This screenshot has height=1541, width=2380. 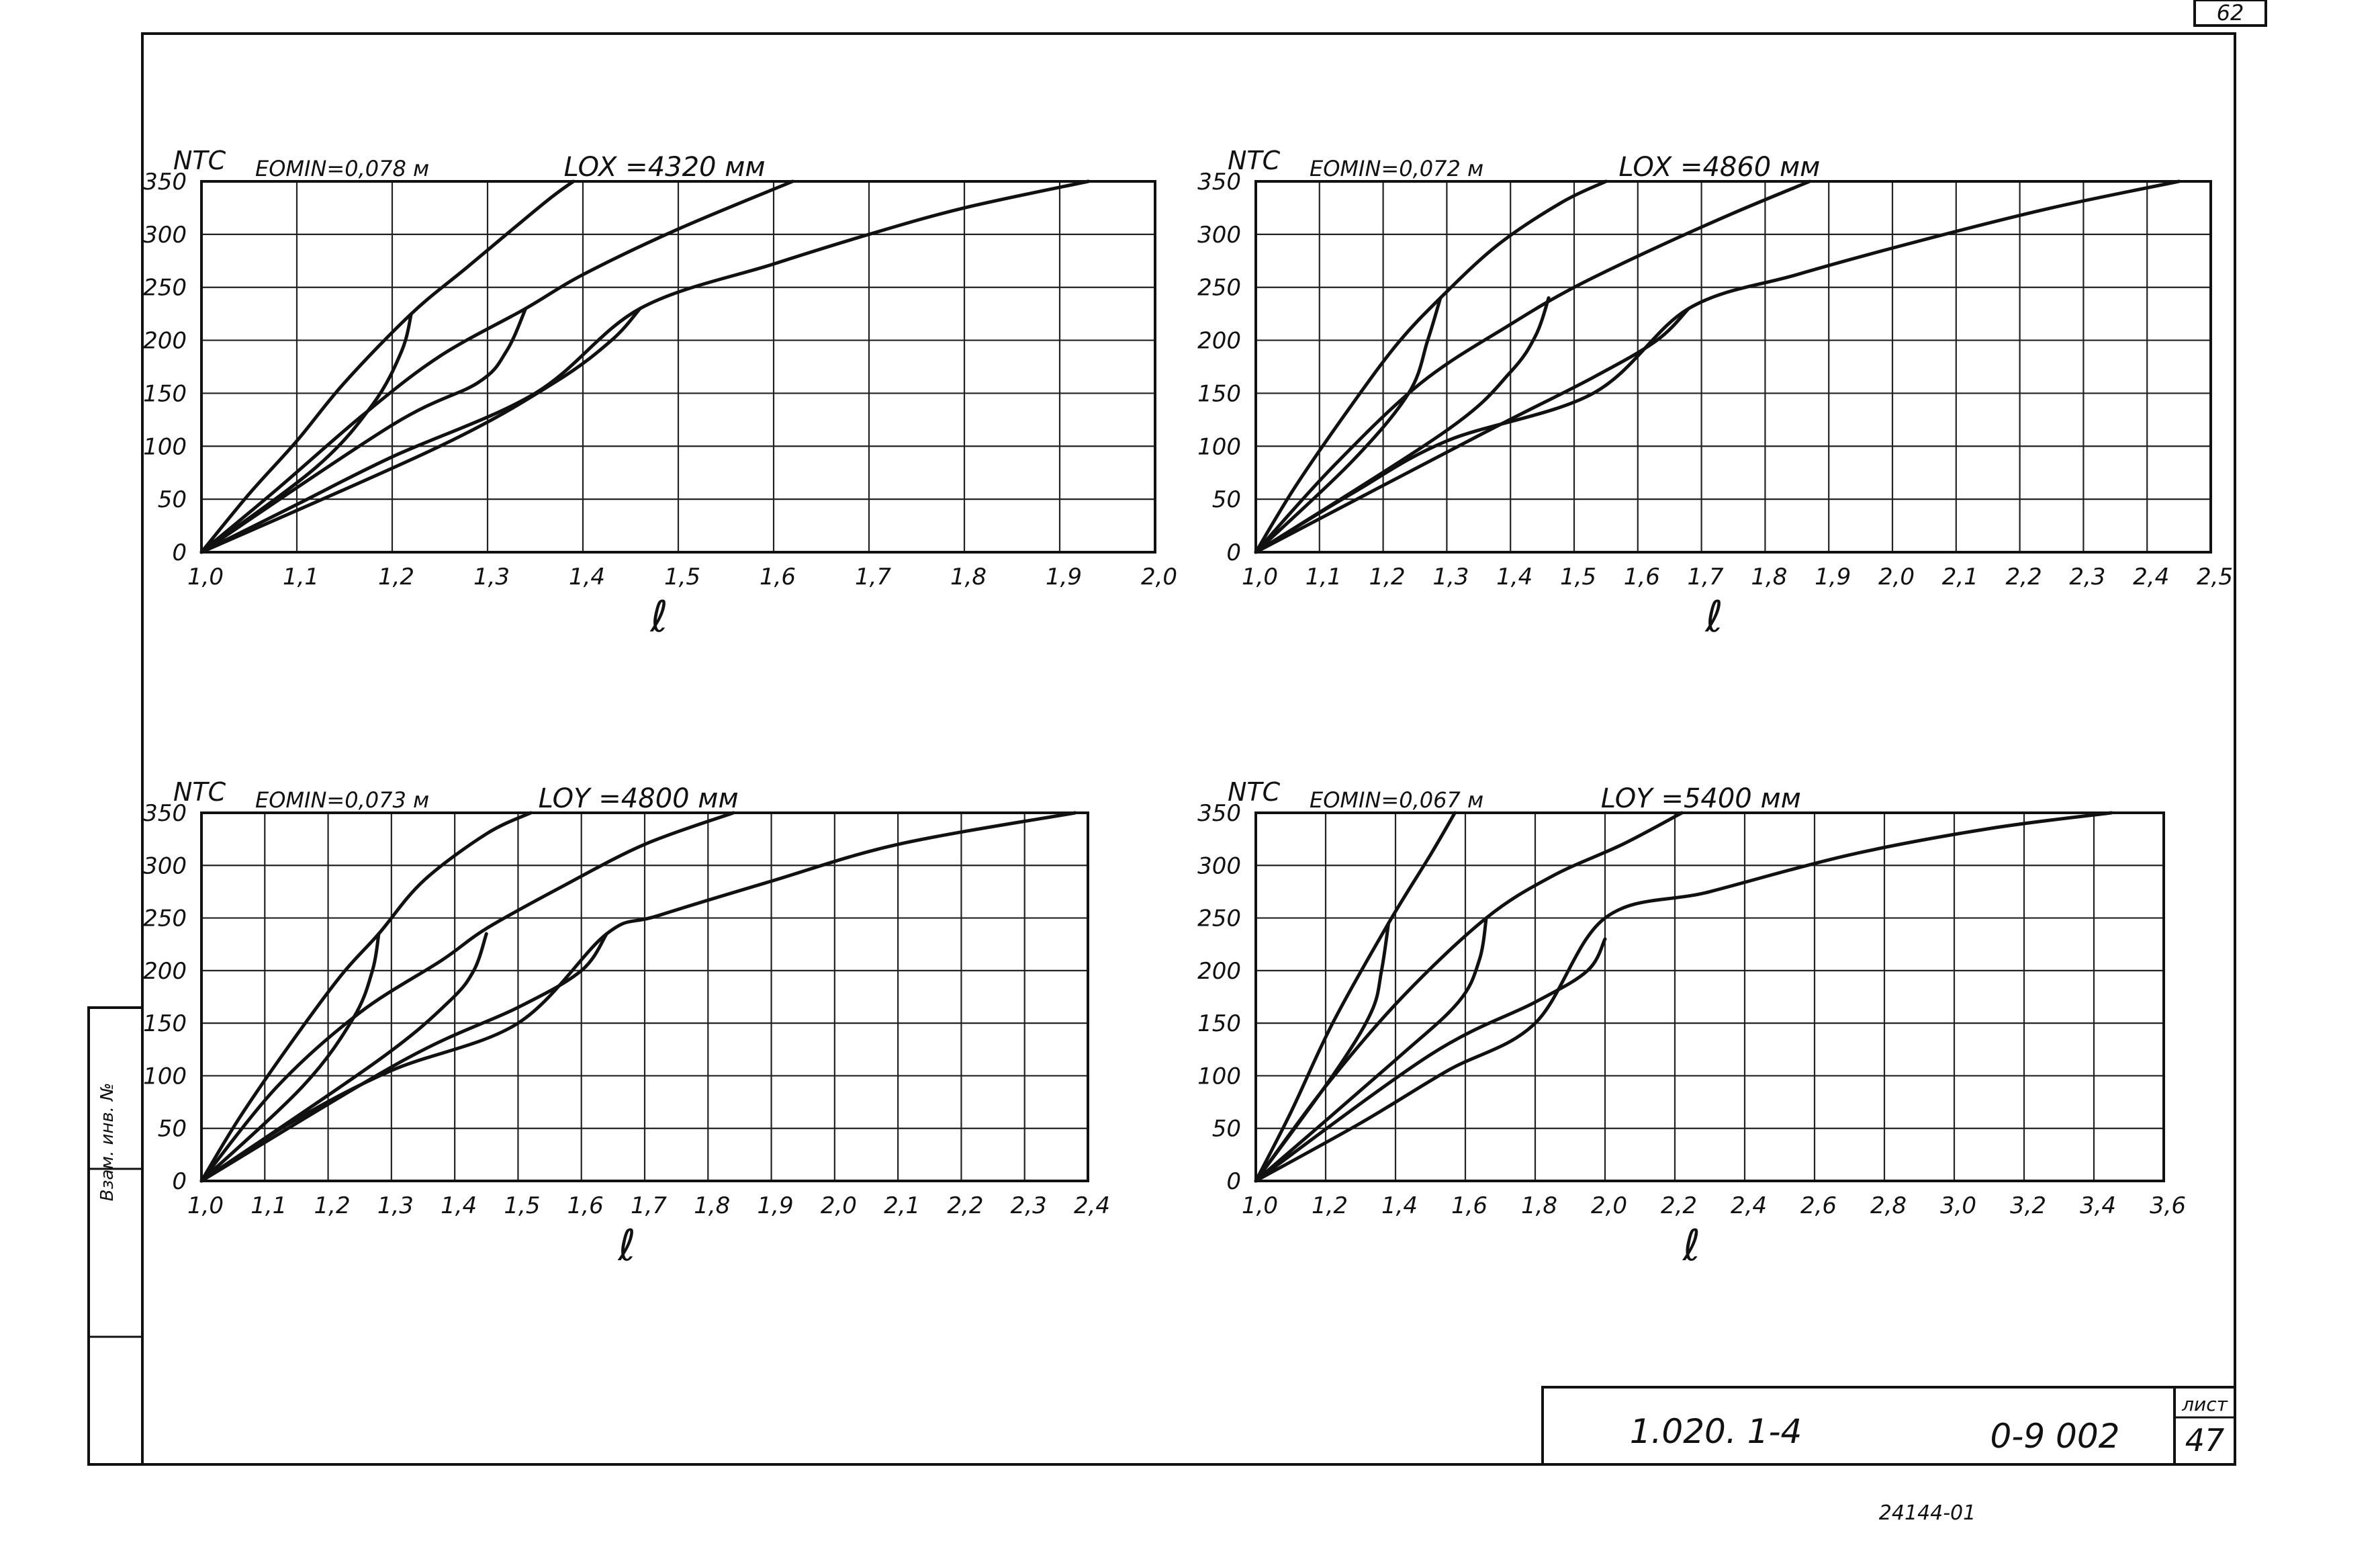 I want to click on emin-label: EOMIN=0,078 м, so click(x=342, y=168).